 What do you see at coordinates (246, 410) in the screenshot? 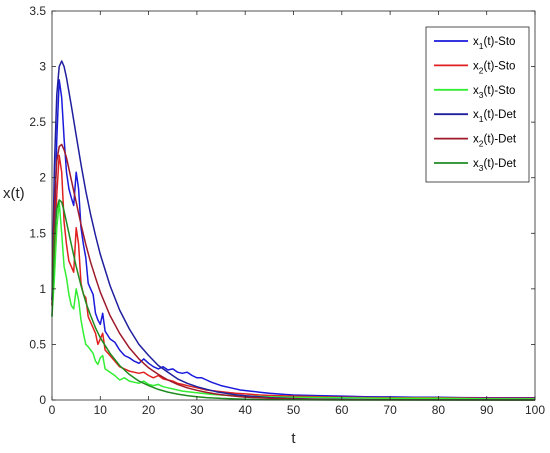
I see `x-tick-label: 40` at bounding box center [246, 410].